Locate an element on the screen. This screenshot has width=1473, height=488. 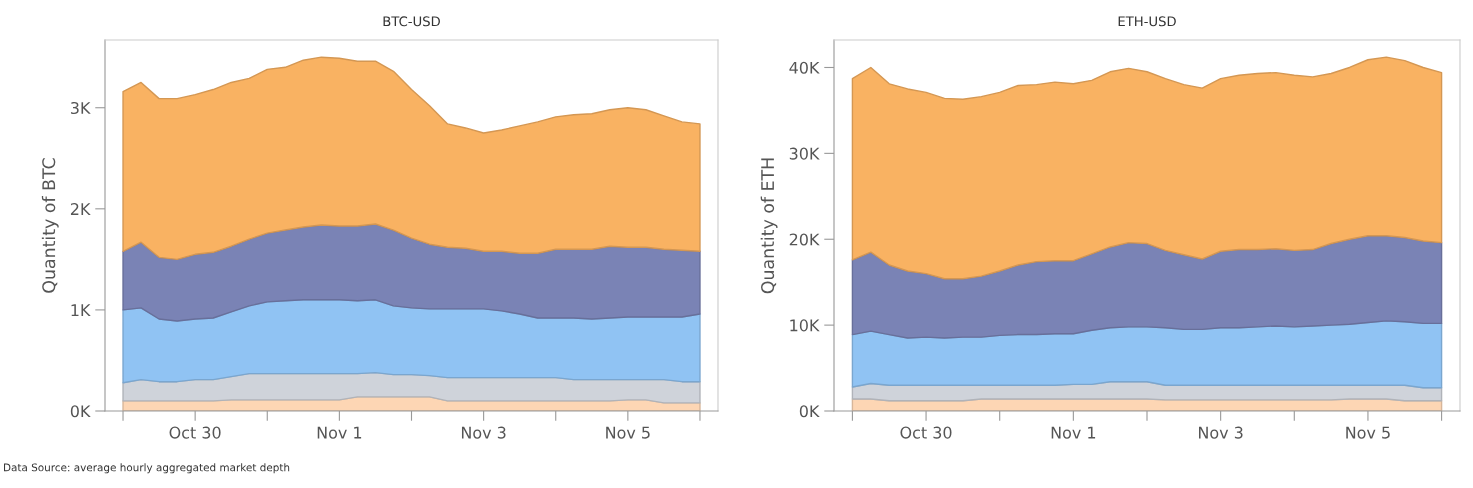
y-axis-title: Quantity of ETH is located at coordinates (769, 226).